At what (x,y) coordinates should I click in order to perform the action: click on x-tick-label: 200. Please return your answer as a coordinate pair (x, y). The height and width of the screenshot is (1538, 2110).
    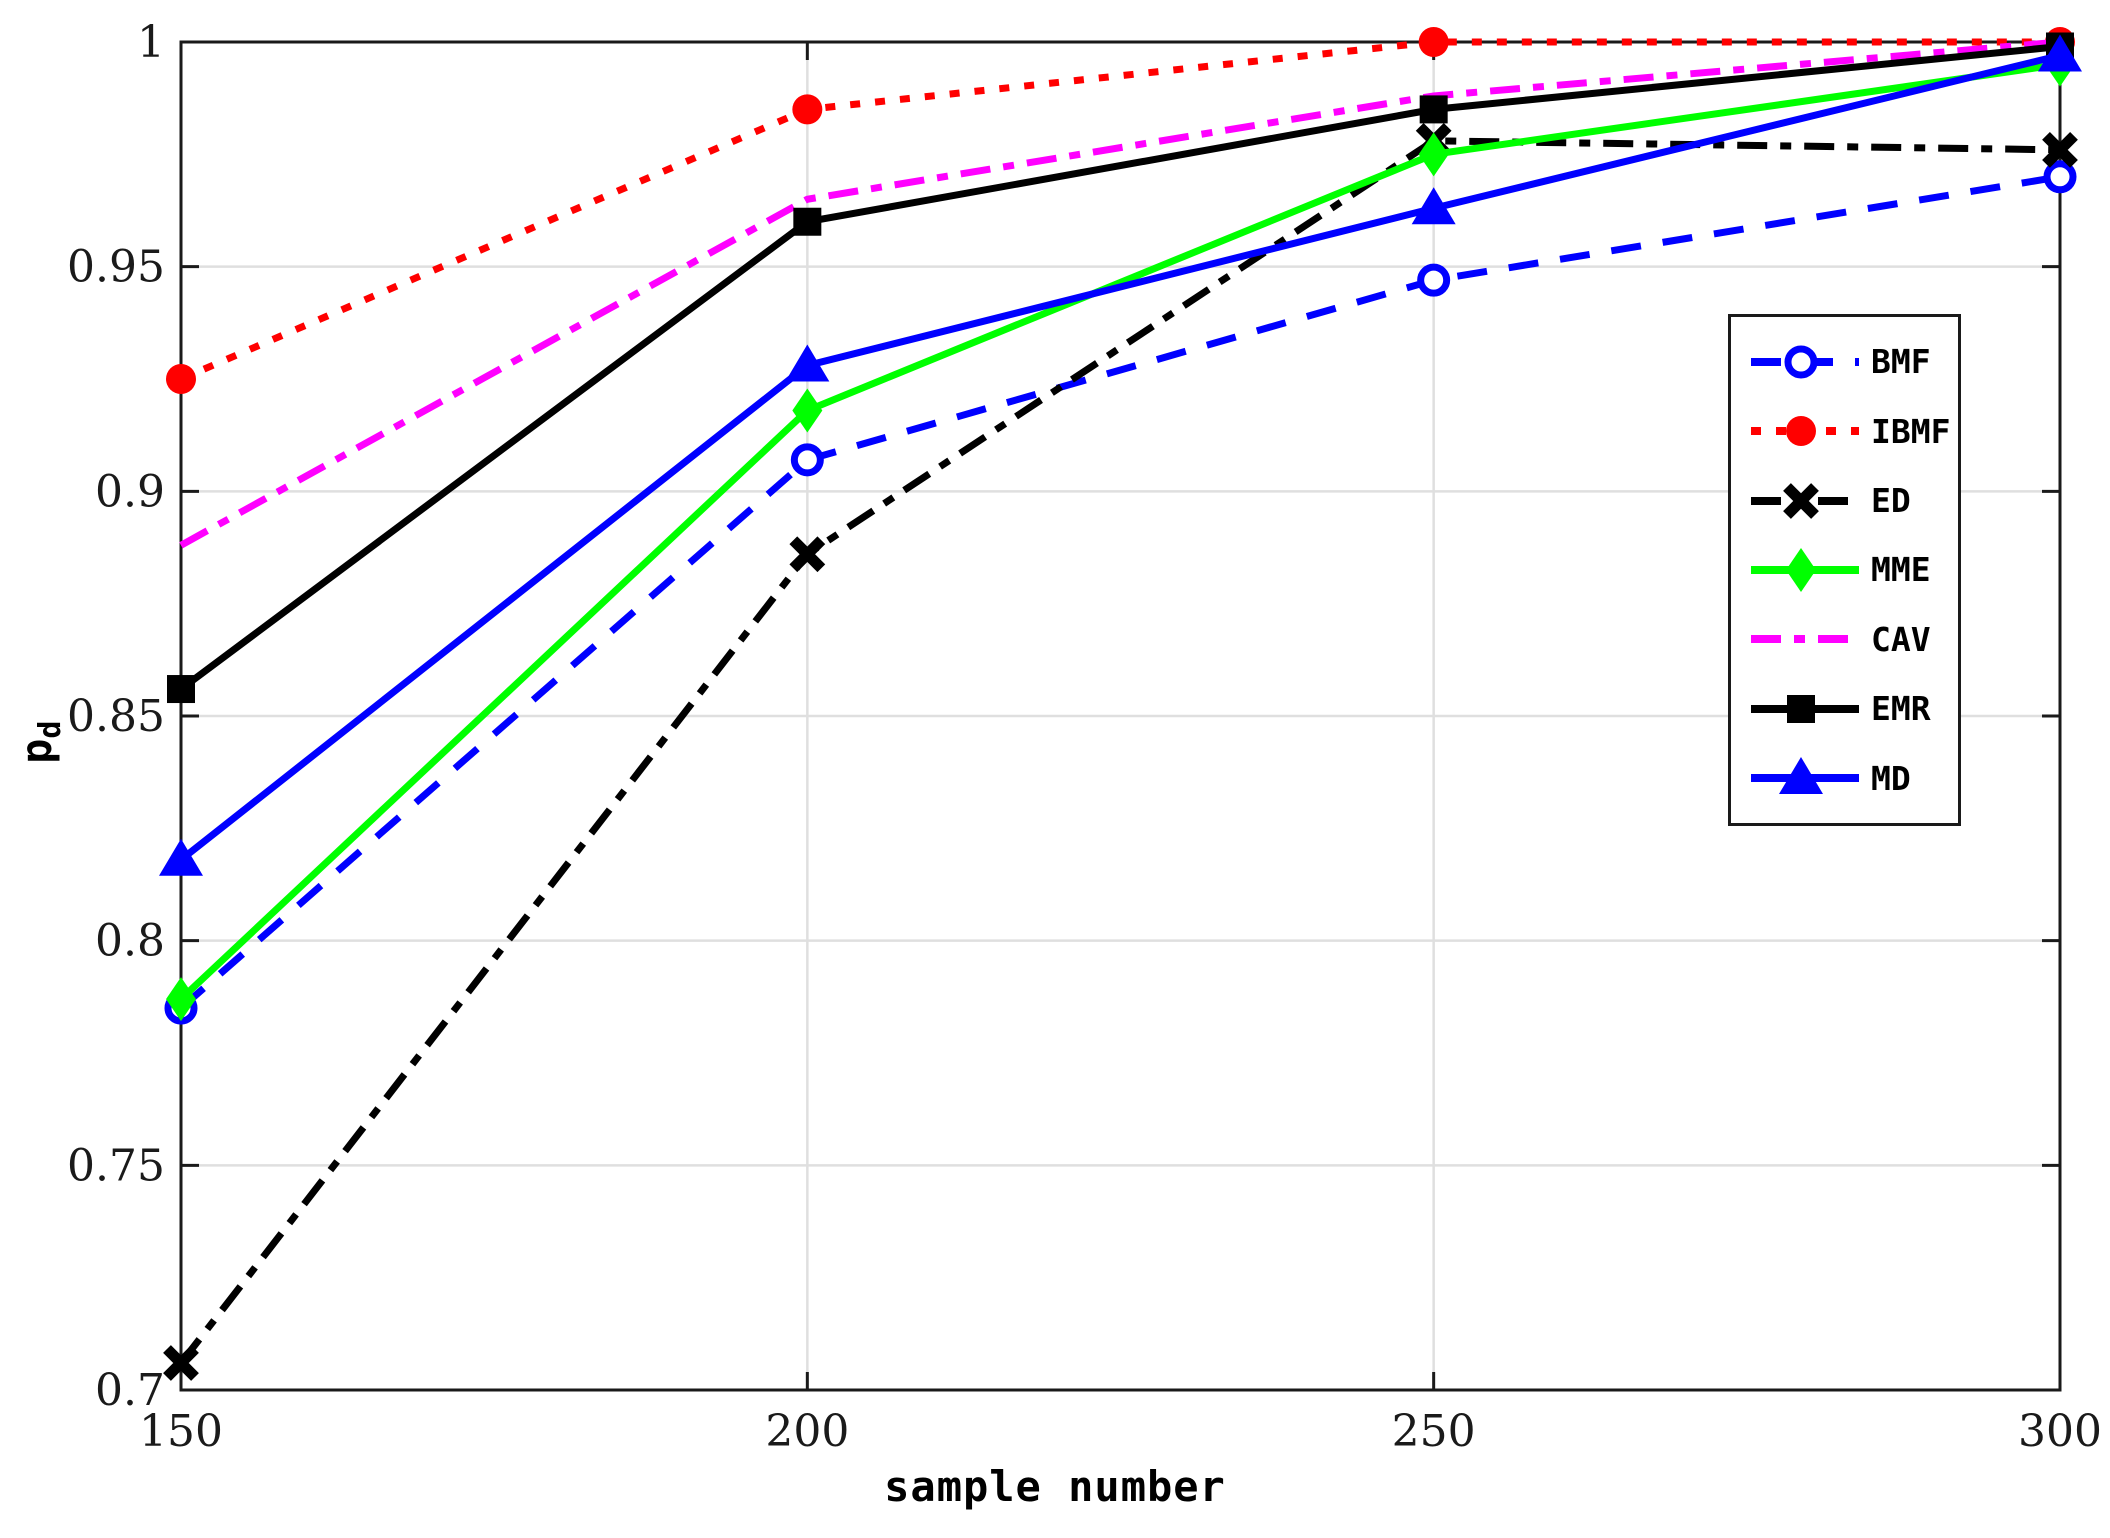
    Looking at the image, I should click on (807, 1431).